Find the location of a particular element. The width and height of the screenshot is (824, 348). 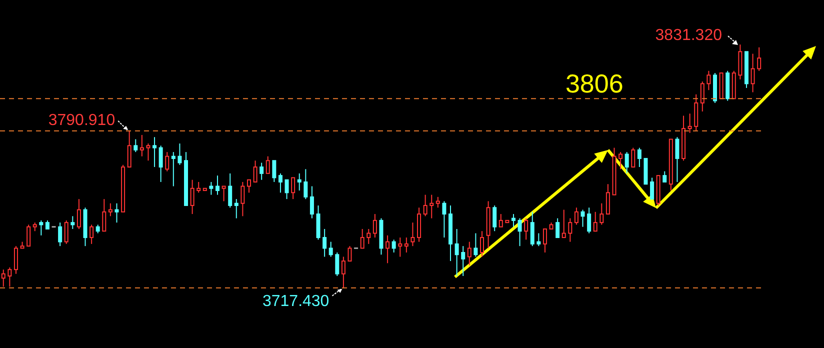

ref-line-label: 3806 is located at coordinates (594, 83).